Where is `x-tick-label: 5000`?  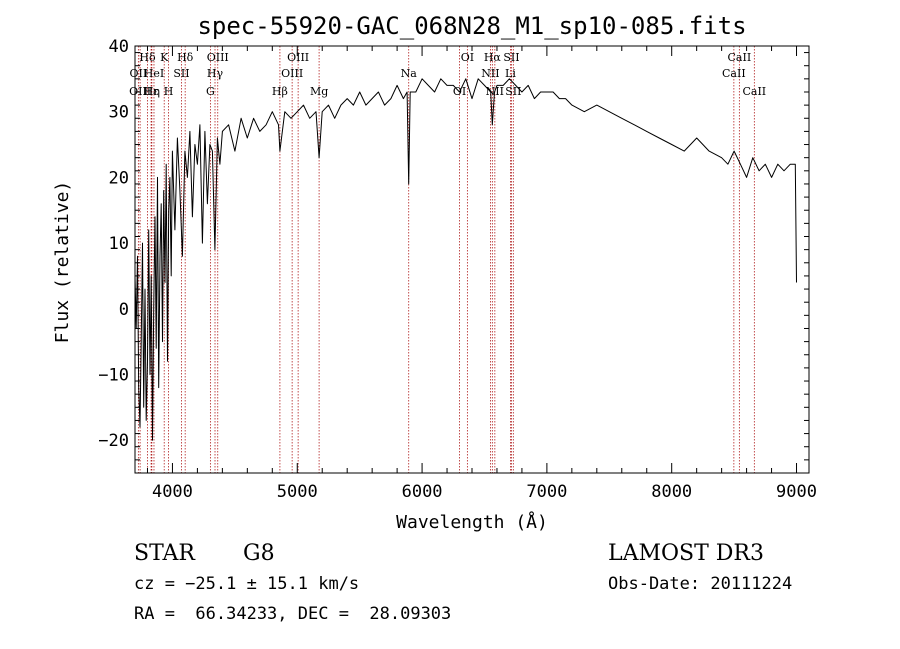 x-tick-label: 5000 is located at coordinates (297, 492).